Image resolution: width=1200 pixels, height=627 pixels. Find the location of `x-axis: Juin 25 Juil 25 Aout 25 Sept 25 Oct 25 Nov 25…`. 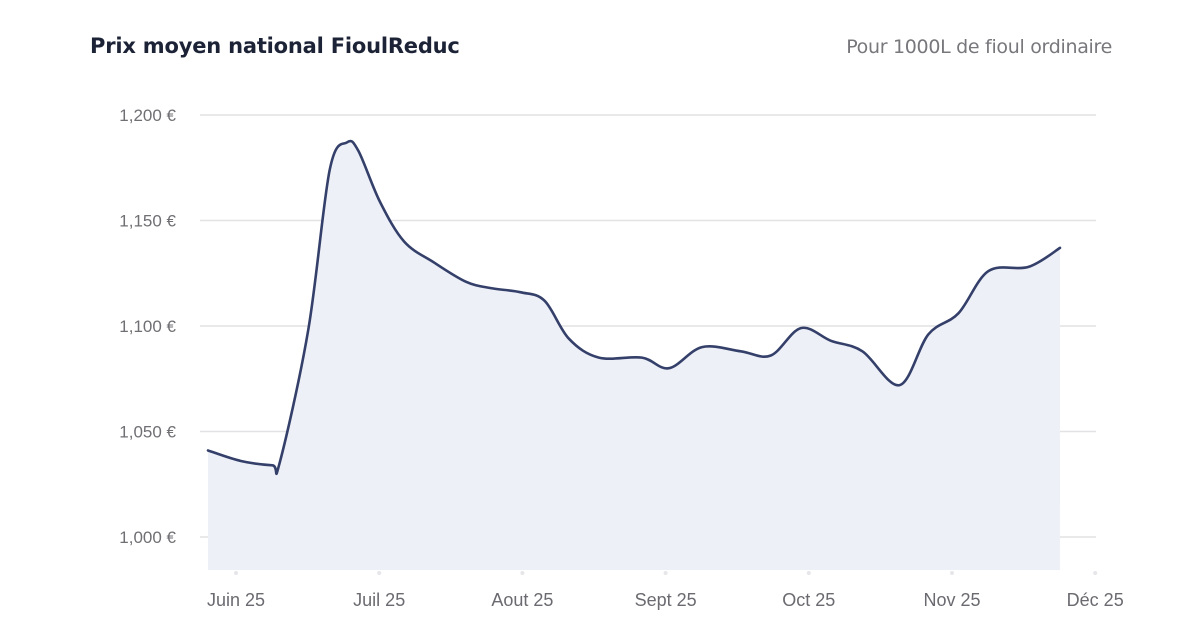

x-axis: Juin 25 Juil 25 Aout 25 Sept 25 Oct 25 Nov 25… is located at coordinates (665, 590).